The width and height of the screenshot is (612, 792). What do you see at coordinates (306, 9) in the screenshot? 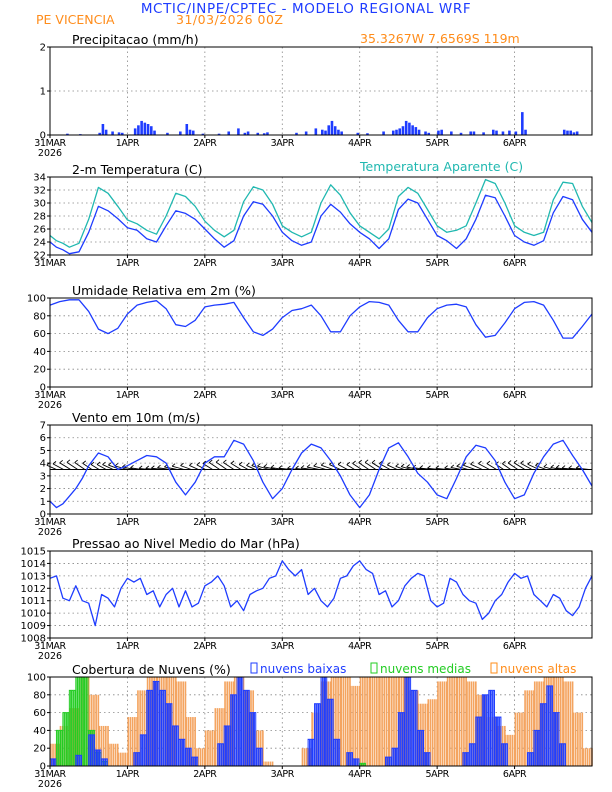
I see `header-title: MCTIC/INPE/CPTEC - MODELO REGIONAL WRF` at bounding box center [306, 9].